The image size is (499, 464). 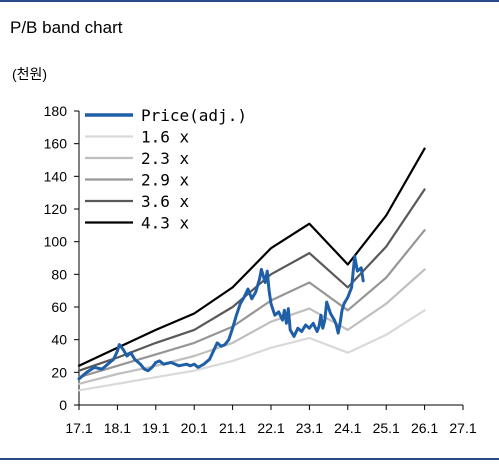 What do you see at coordinates (424, 428) in the screenshot?
I see `x-tick-label: 26.1` at bounding box center [424, 428].